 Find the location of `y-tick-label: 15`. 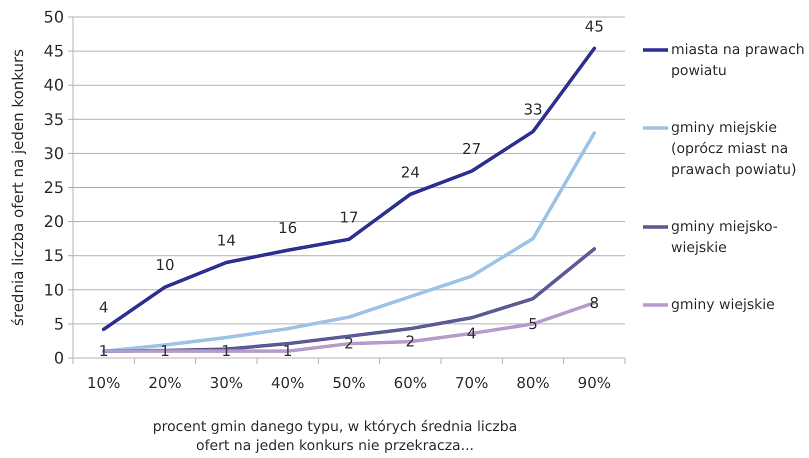

y-tick-label: 15 is located at coordinates (54, 256).